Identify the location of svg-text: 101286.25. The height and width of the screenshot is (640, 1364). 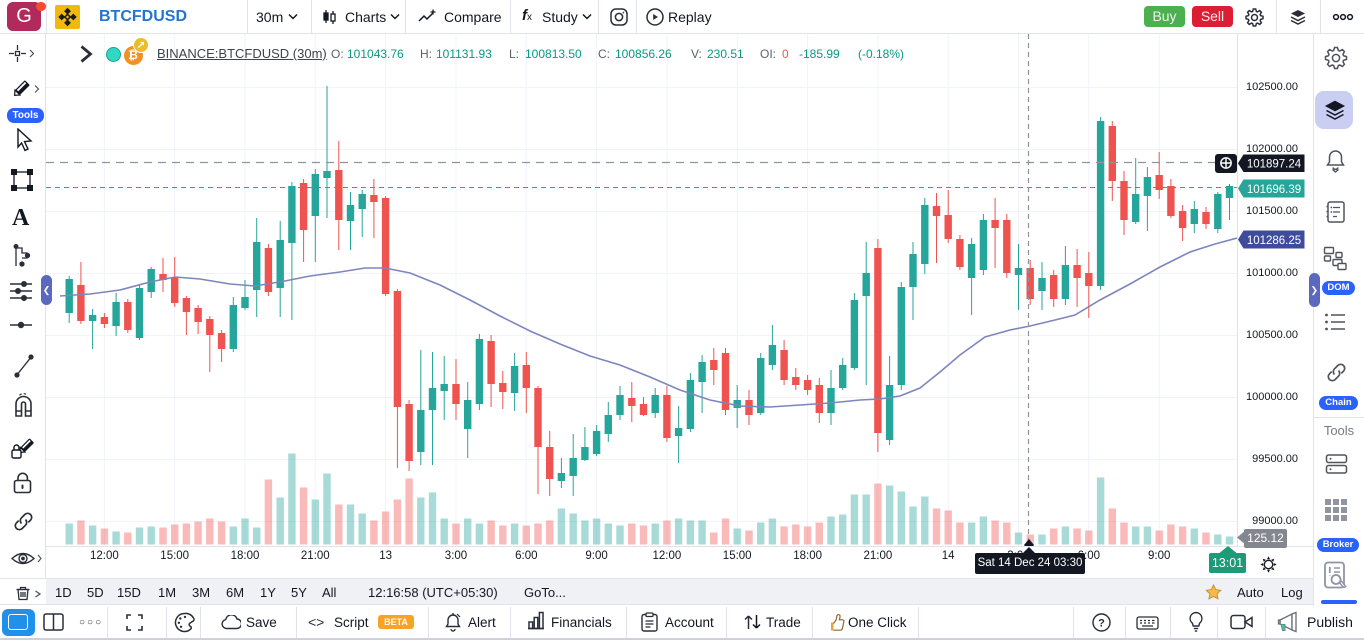
(1274, 240).